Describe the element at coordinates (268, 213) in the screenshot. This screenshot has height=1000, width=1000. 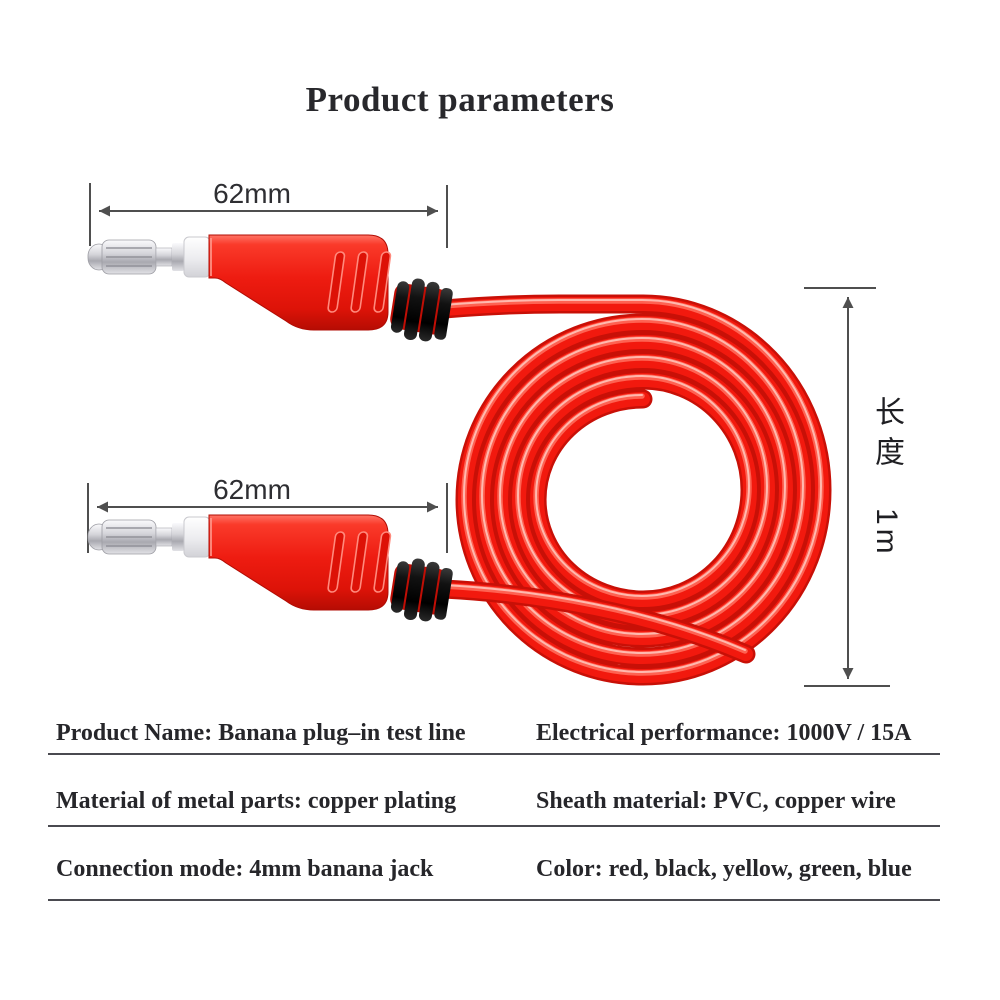
I see `top-connector-dimension: 62mm` at that location.